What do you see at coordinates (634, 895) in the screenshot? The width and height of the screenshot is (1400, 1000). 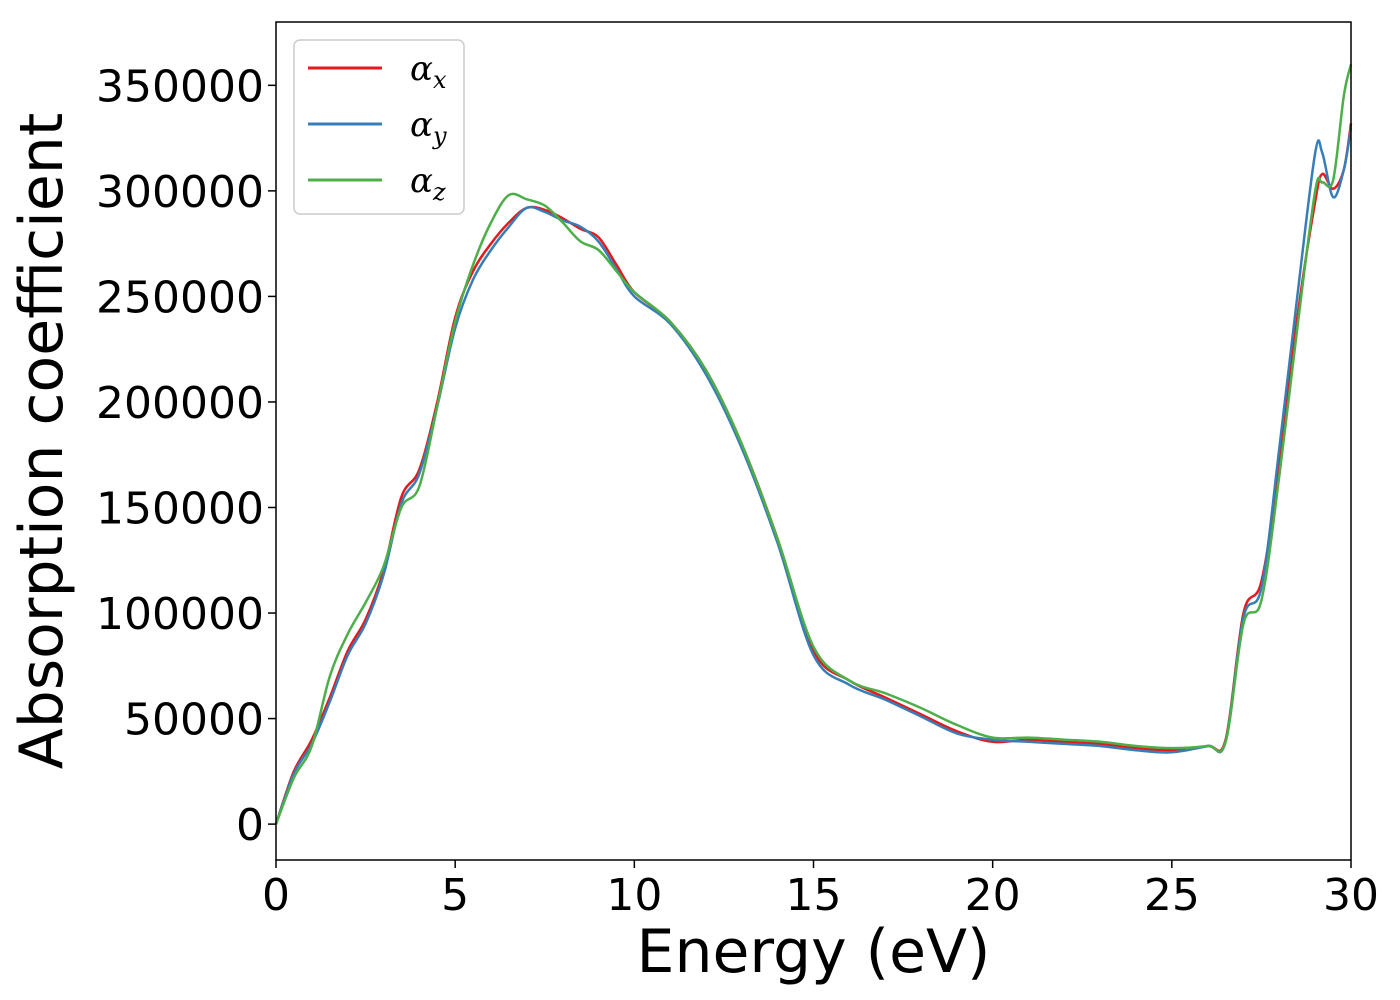 I see `x-tick-label: 10` at bounding box center [634, 895].